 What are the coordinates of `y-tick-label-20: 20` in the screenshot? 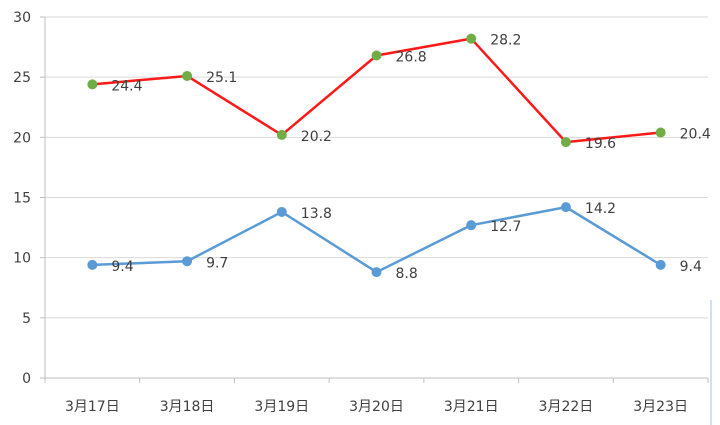 It's located at (22, 138).